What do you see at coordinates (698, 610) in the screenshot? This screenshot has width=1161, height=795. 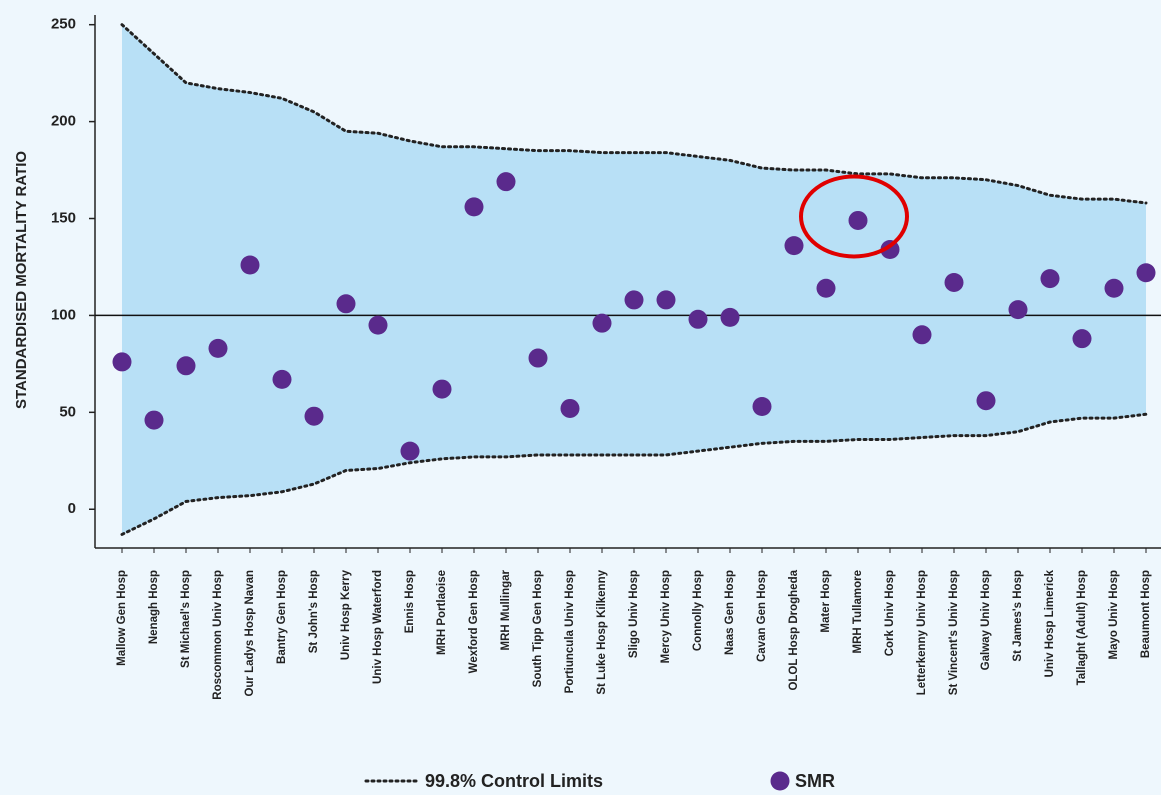 I see `x-tick-label: Connolly Hosp` at bounding box center [698, 610].